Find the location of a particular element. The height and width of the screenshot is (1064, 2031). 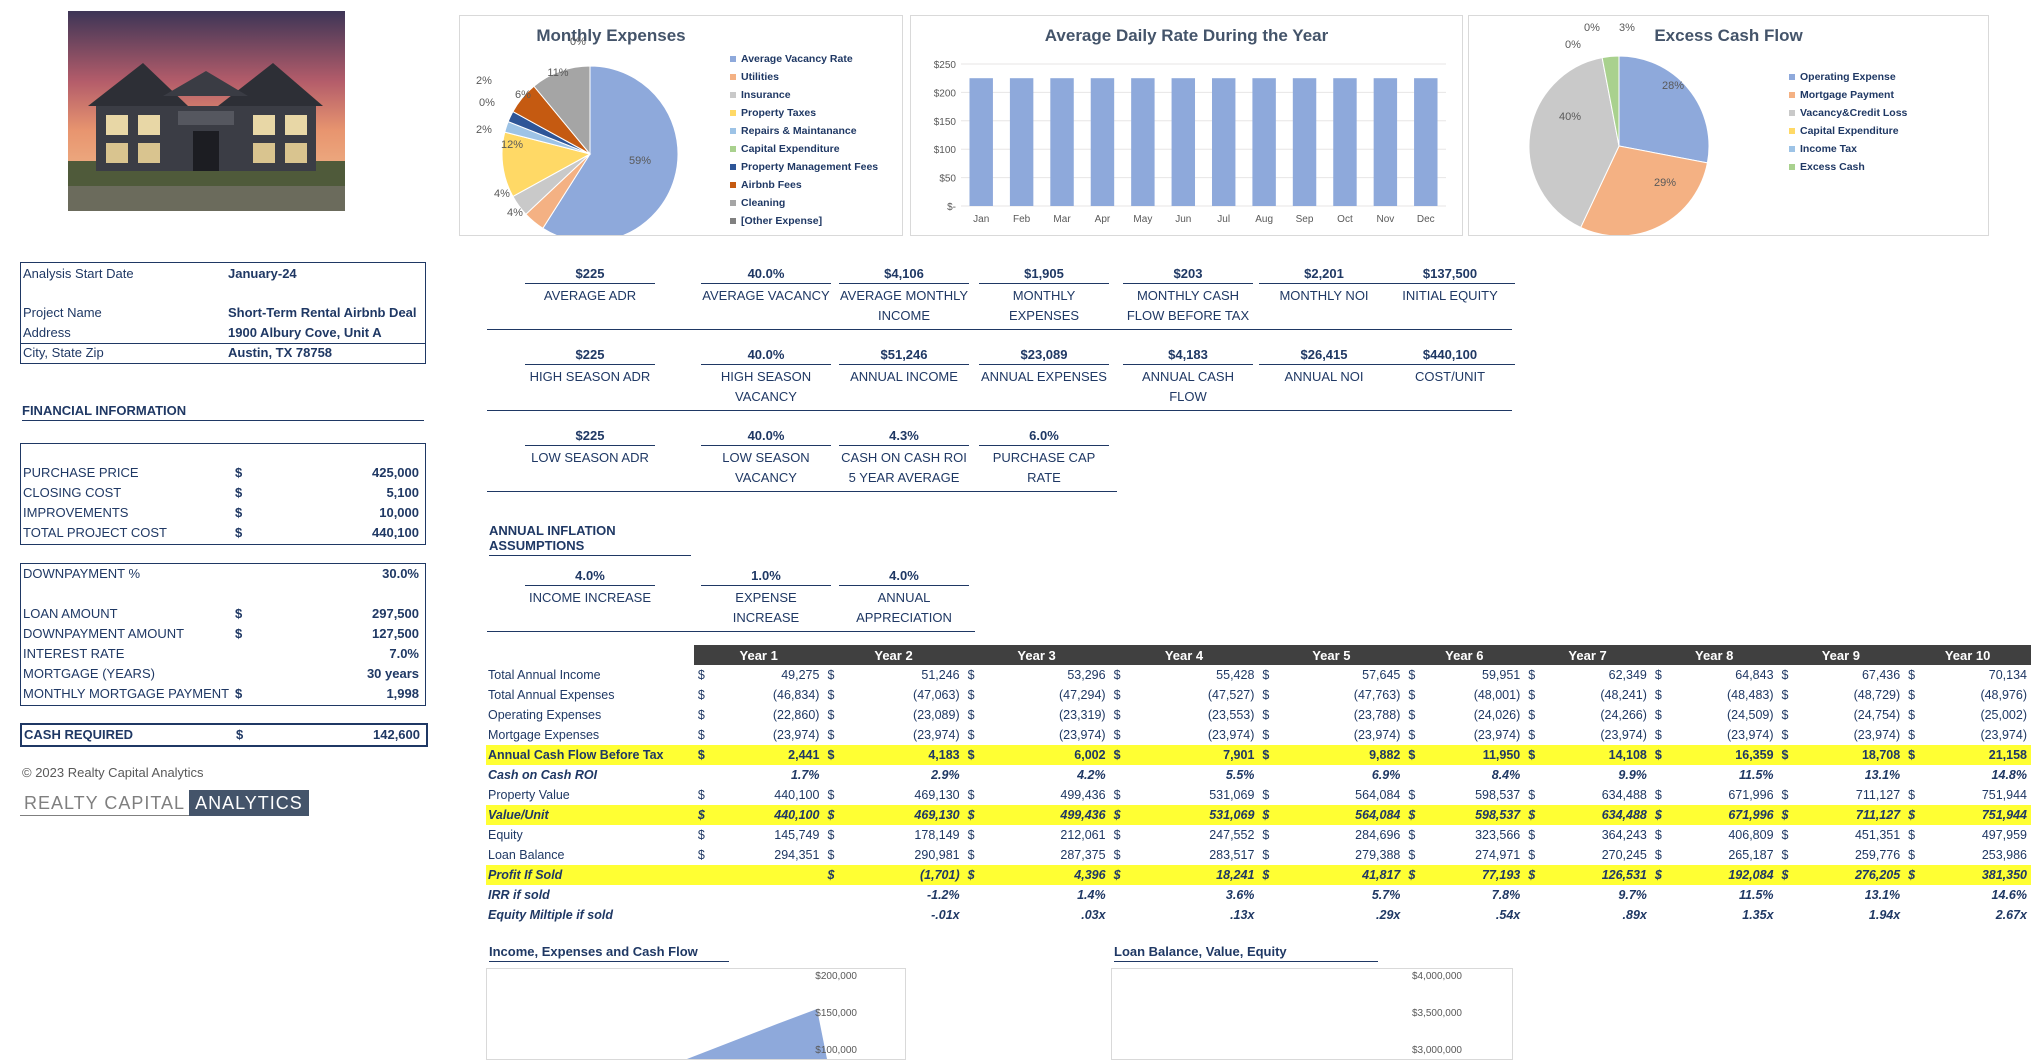

kpi-item: $137,500 INITIAL EQUITY is located at coordinates (1450, 286).